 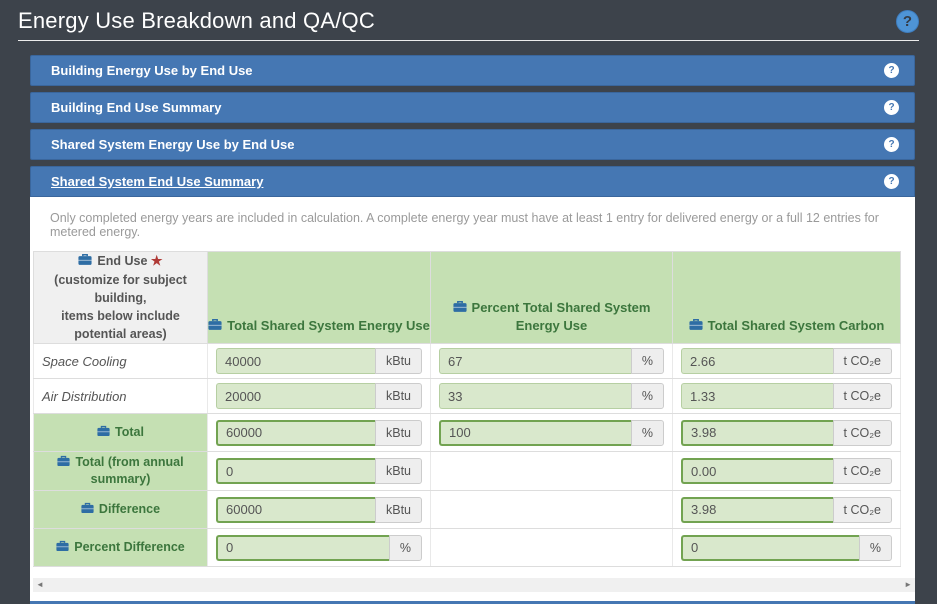 I want to click on scroll-right-icon: ►, so click(x=908, y=585).